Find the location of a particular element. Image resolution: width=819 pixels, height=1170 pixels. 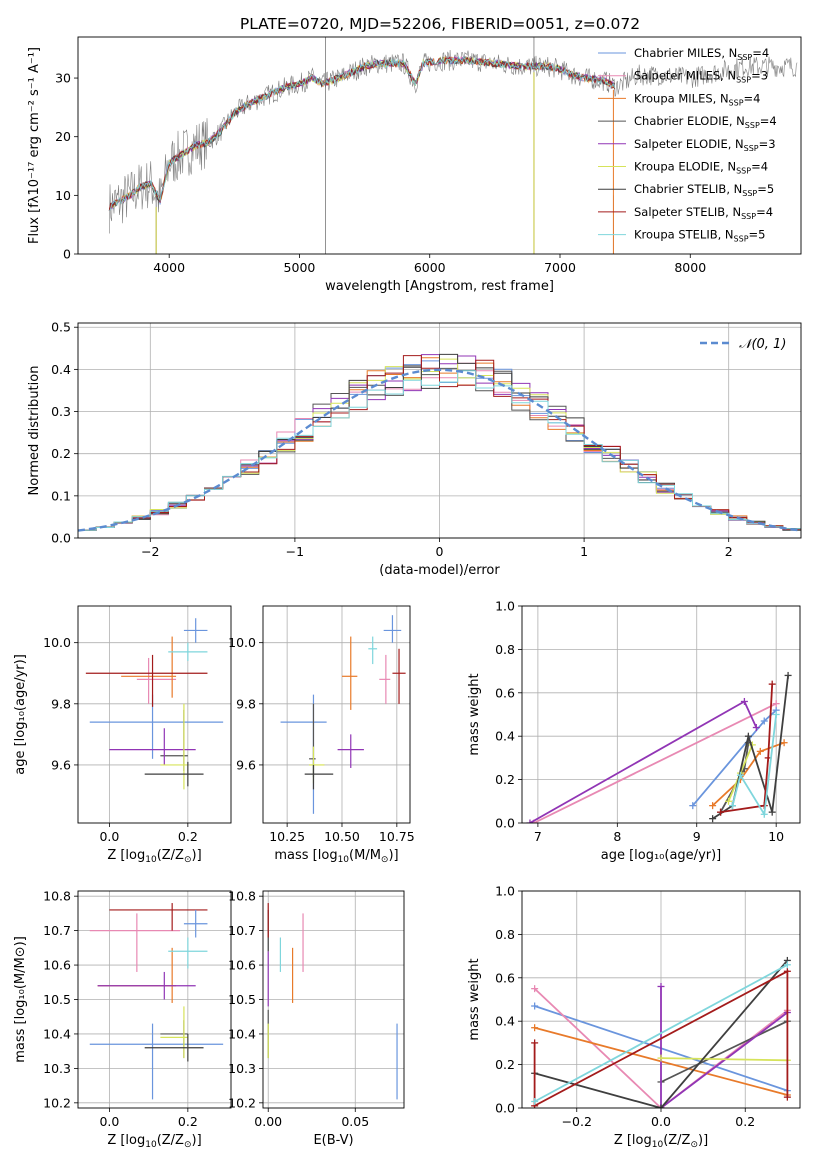

y-tick-label: 10.6 is located at coordinates (57, 965).